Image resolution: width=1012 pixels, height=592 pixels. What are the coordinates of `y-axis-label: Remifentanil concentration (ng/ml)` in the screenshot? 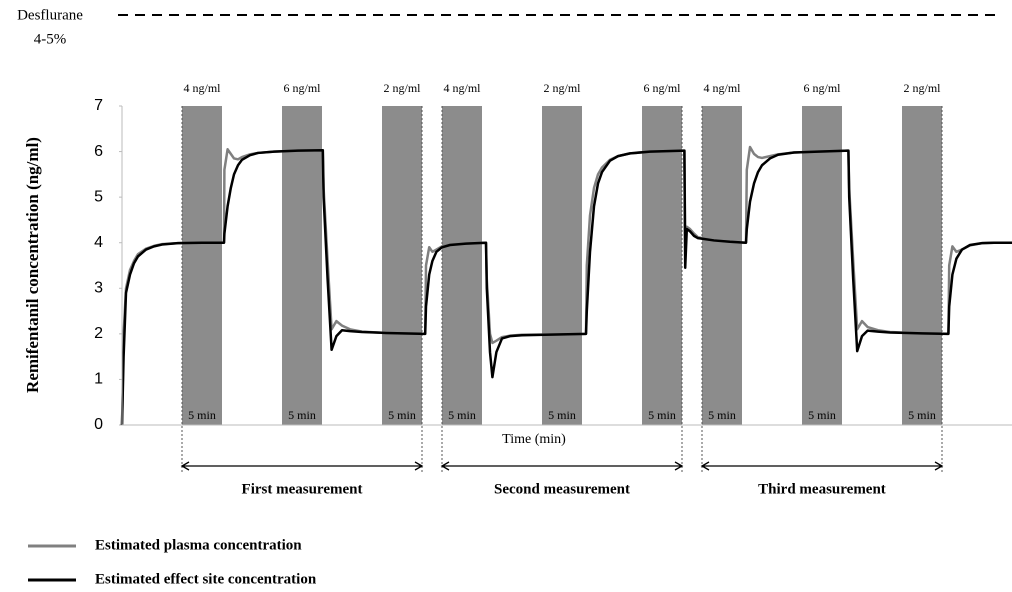 It's located at (32, 265).